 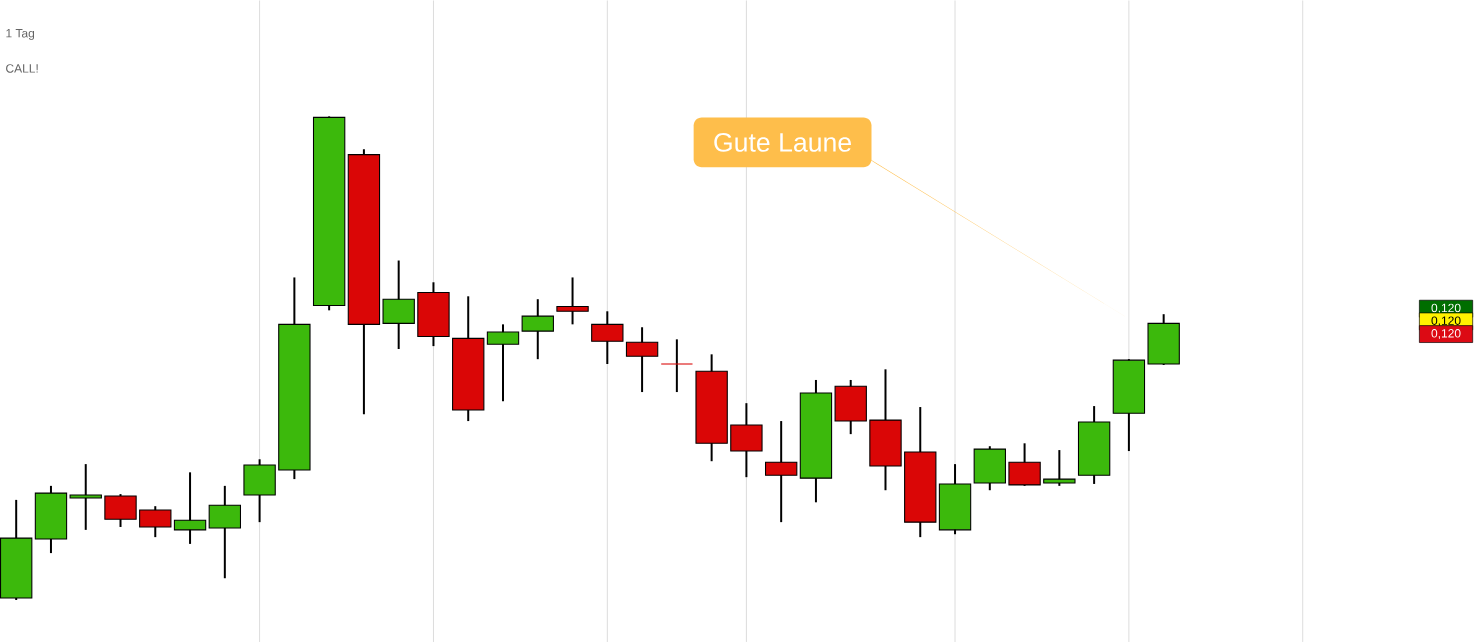 I want to click on chart-subtitle: 1 Tag, so click(x=20, y=34).